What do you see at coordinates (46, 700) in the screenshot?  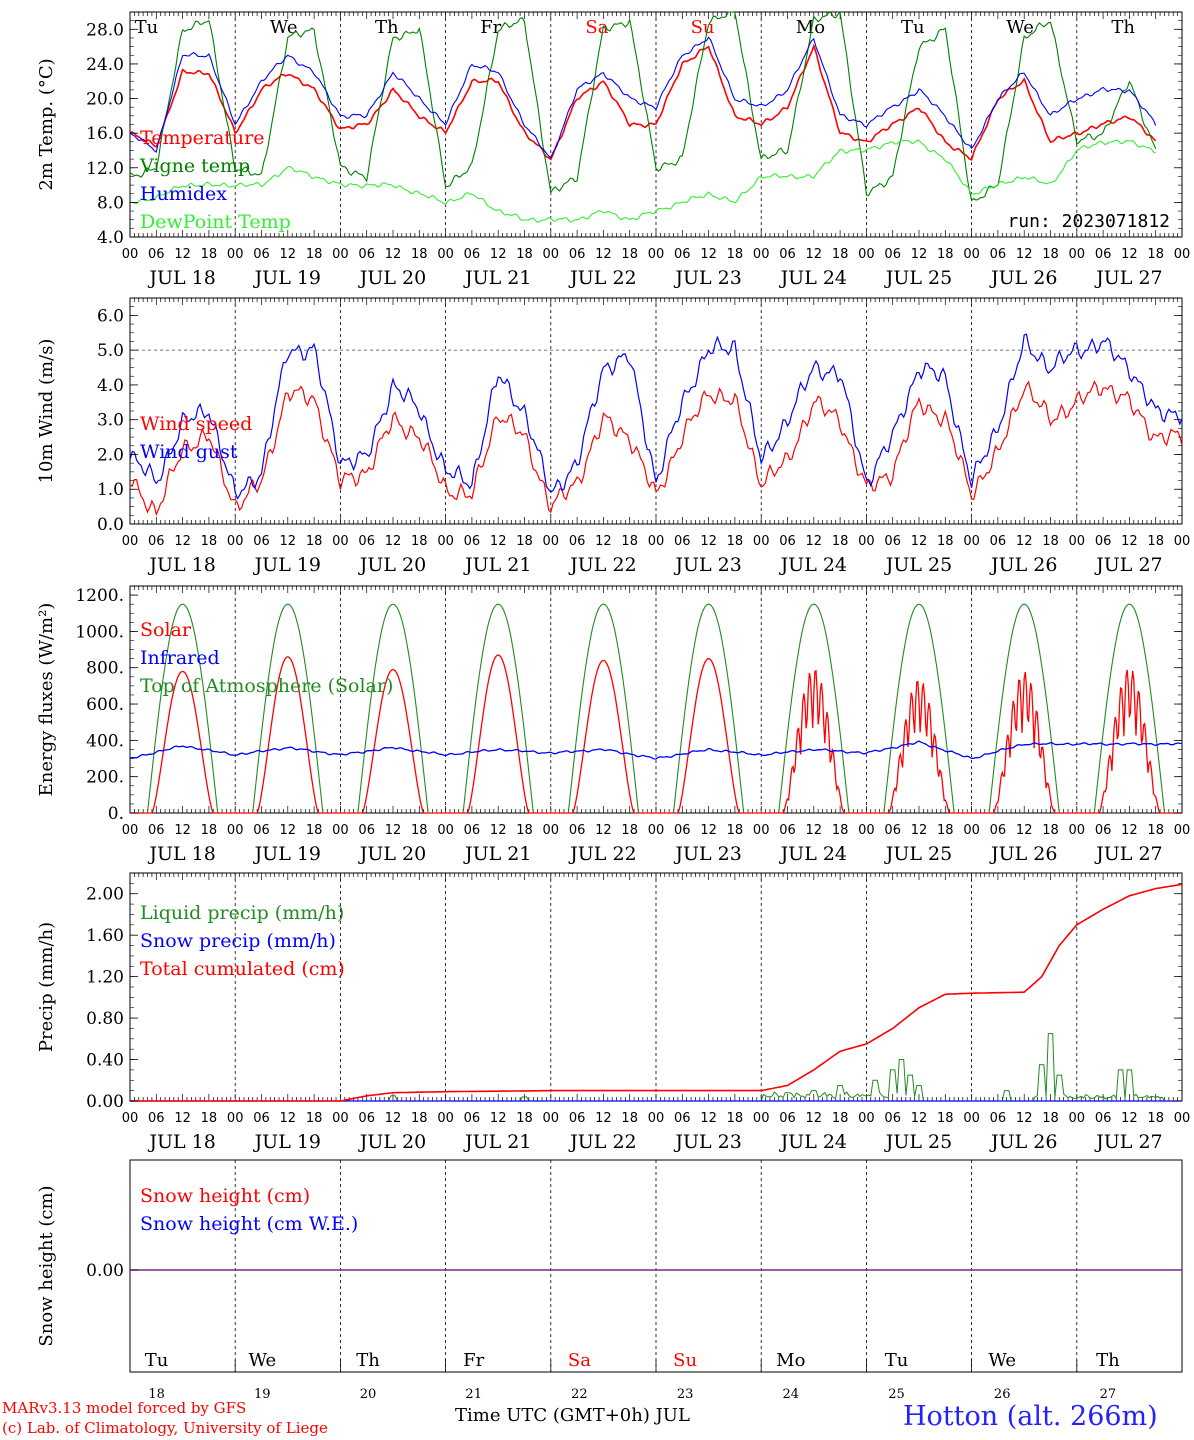 I see `y-axis-label: Energy fluxes (W/m²)` at bounding box center [46, 700].